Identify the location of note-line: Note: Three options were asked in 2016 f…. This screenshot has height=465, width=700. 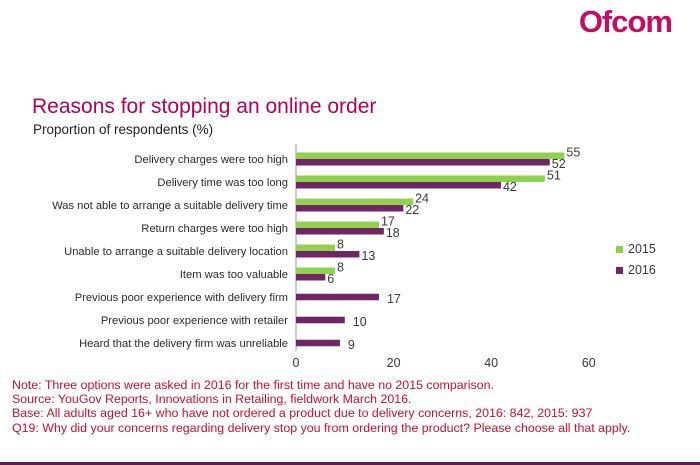
(253, 385).